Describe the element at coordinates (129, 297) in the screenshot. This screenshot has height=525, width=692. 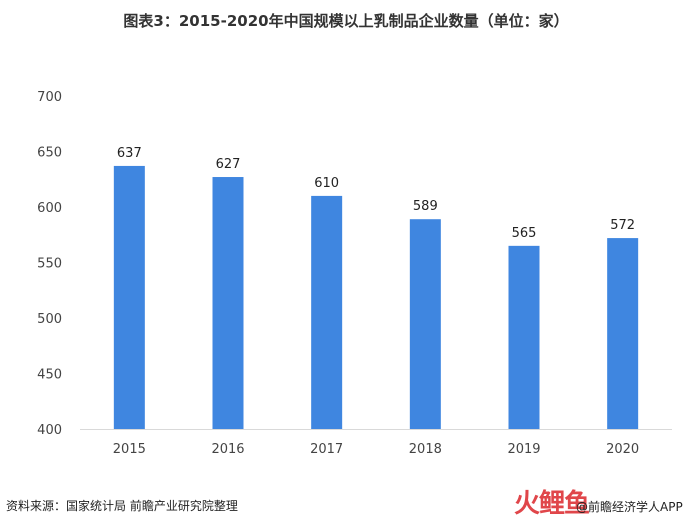
I see `bar-2015` at that location.